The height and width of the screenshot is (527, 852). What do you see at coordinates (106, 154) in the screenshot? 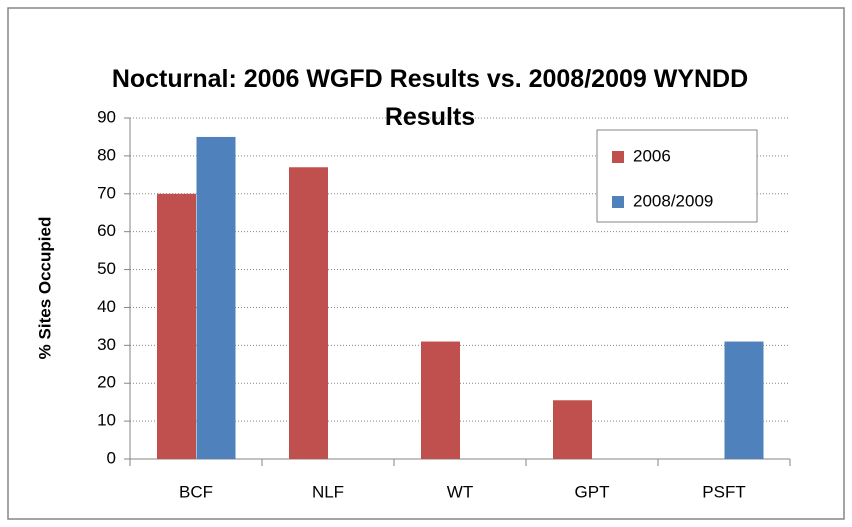
I see `y-tick-label: 80` at bounding box center [106, 154].